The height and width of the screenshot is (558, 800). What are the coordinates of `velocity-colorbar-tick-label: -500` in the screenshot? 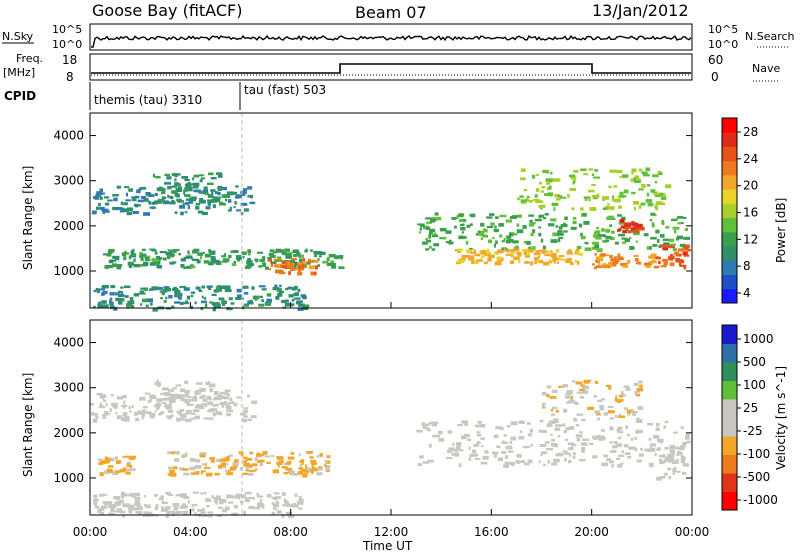 It's located at (756, 477).